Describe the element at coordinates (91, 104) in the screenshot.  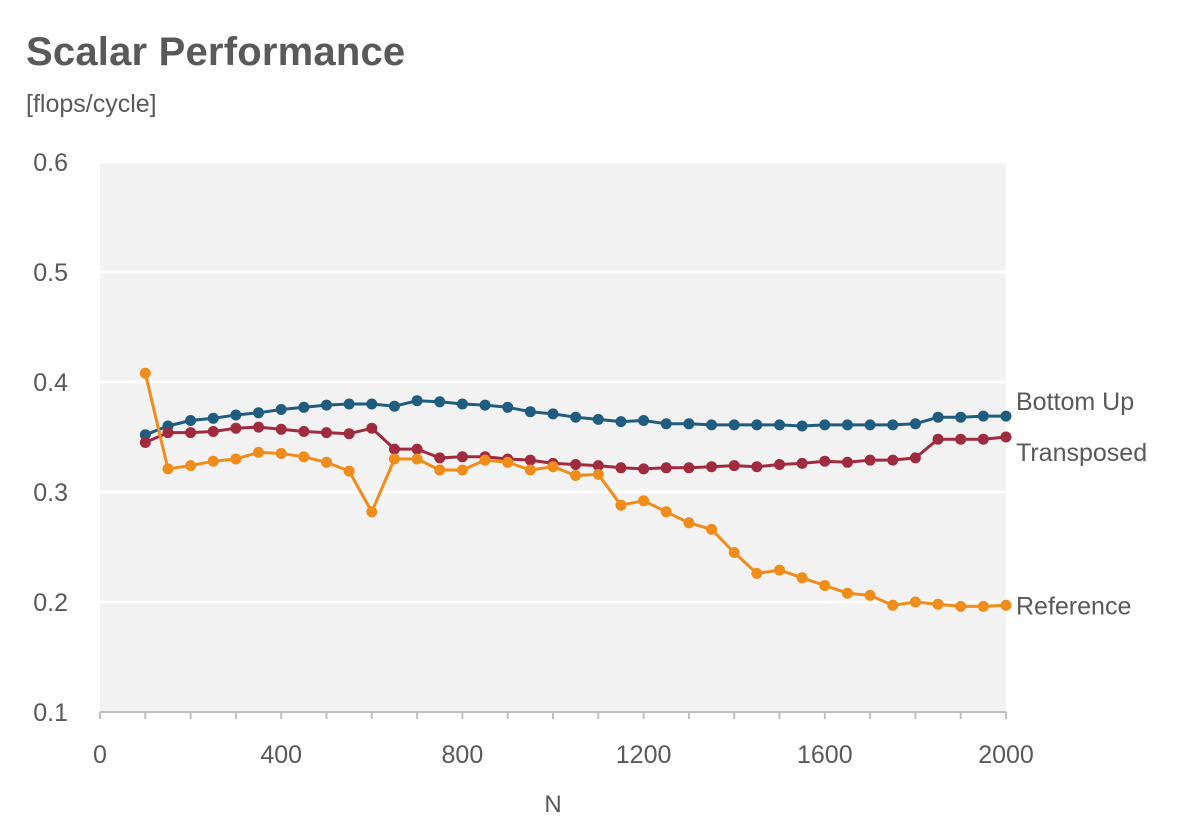
I see `chart-subtitle: [flops/cycle]` at that location.